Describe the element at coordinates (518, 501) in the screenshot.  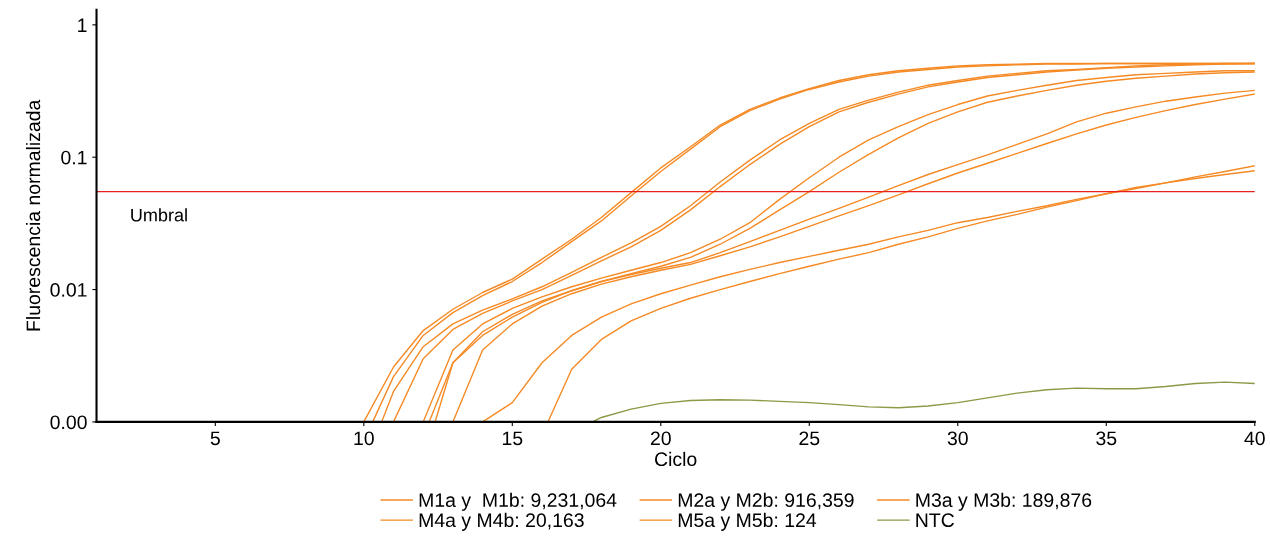
I see `legend-label: M1a y M1b: 9,231,064` at that location.